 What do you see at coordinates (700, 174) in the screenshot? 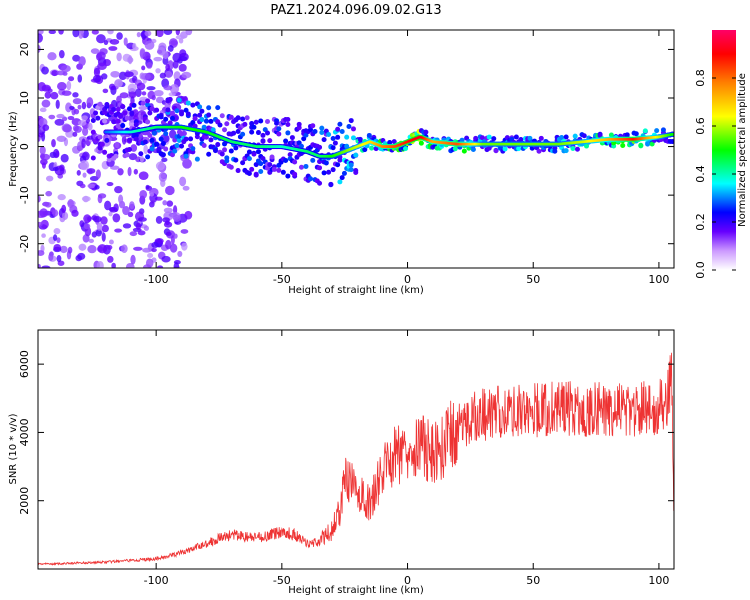
I see `colorbar-tick-label: 0.4` at bounding box center [700, 174].